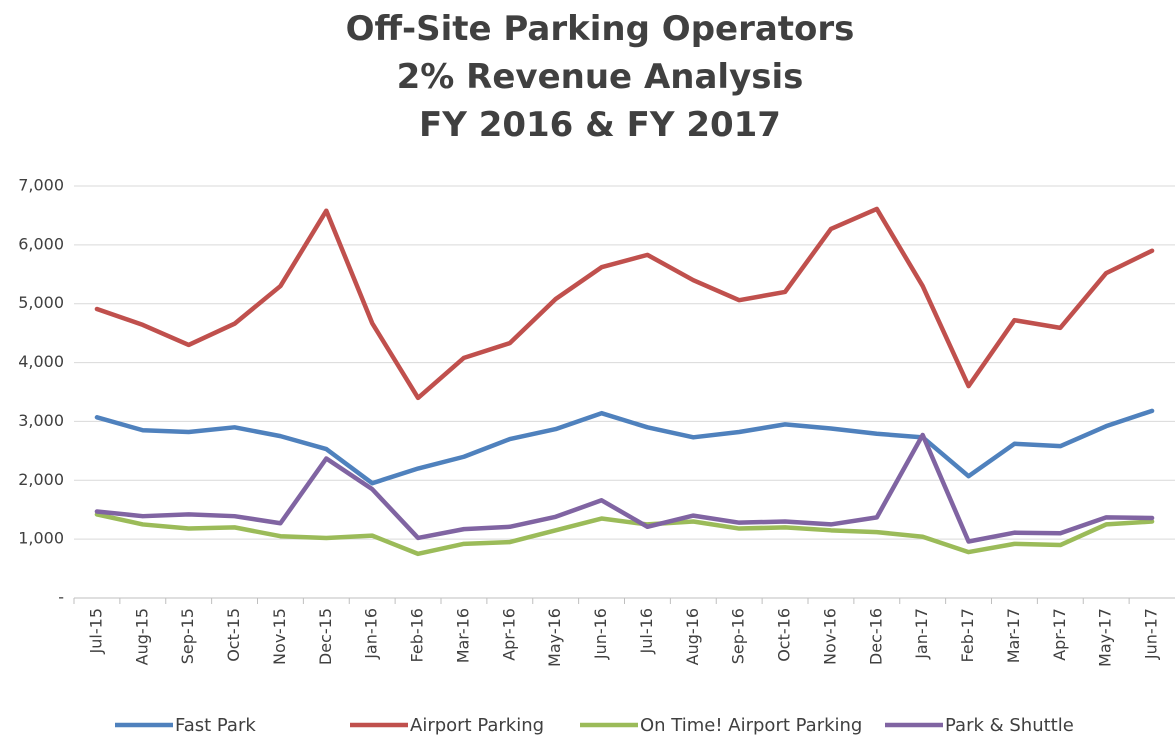 The width and height of the screenshot is (1175, 738). I want to click on y-tick-label: 1,000, so click(41, 538).